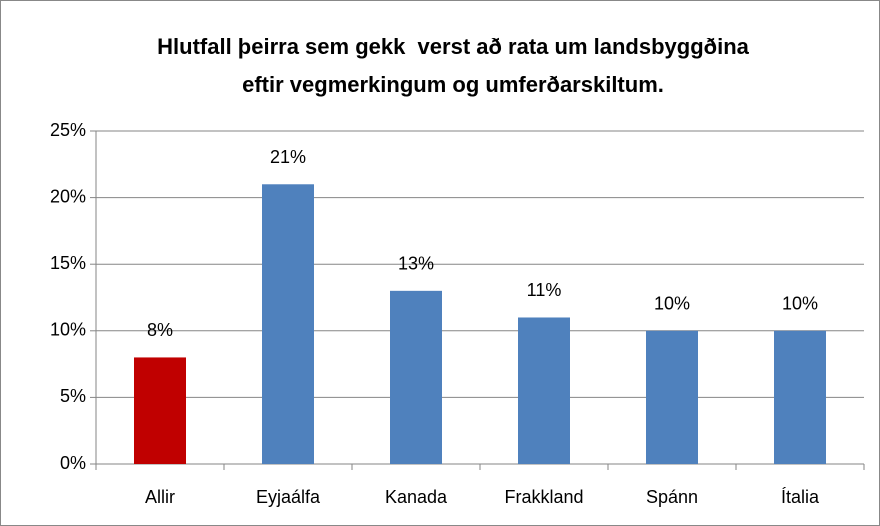  Describe the element at coordinates (453, 84) in the screenshot. I see `chart-title: eftir vegmerkingum og umferðarskiltum.` at that location.